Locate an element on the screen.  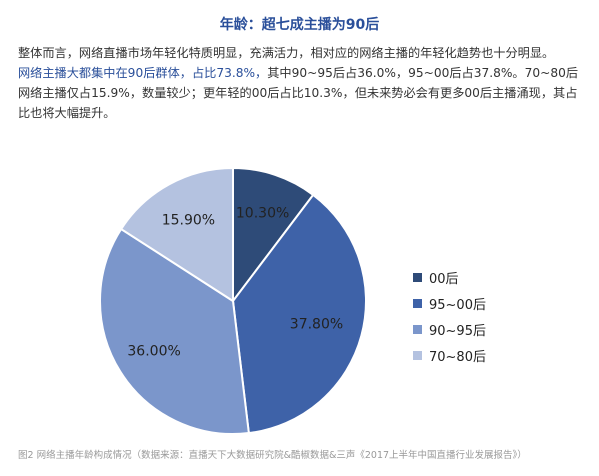
slice-label-2: 37.80% is located at coordinates (316, 325).